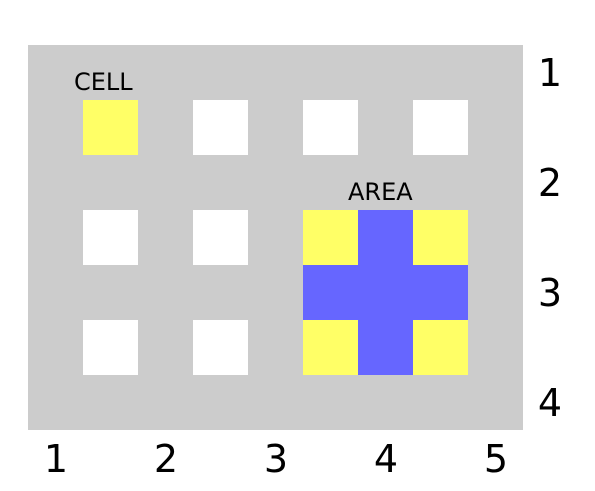  What do you see at coordinates (385, 292) in the screenshot?
I see `area-horizontal-bar` at bounding box center [385, 292].